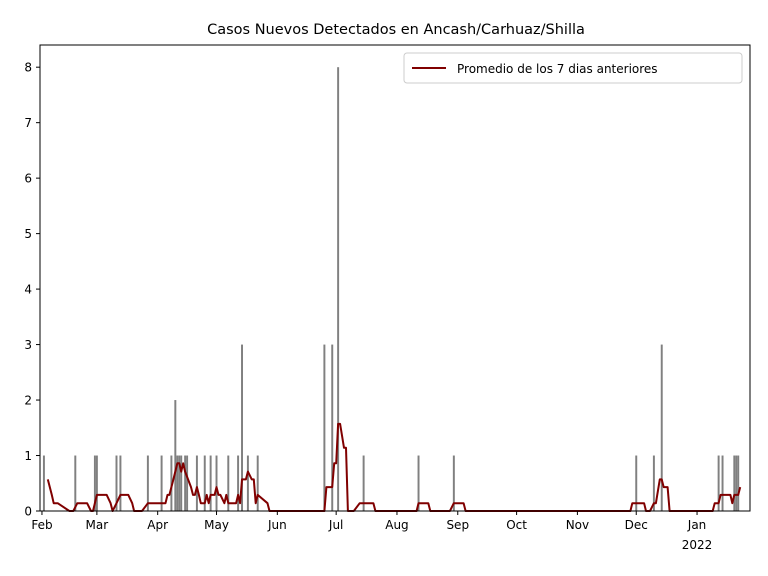  Describe the element at coordinates (97, 525) in the screenshot. I see `x-tick-label-1: Mar` at that location.